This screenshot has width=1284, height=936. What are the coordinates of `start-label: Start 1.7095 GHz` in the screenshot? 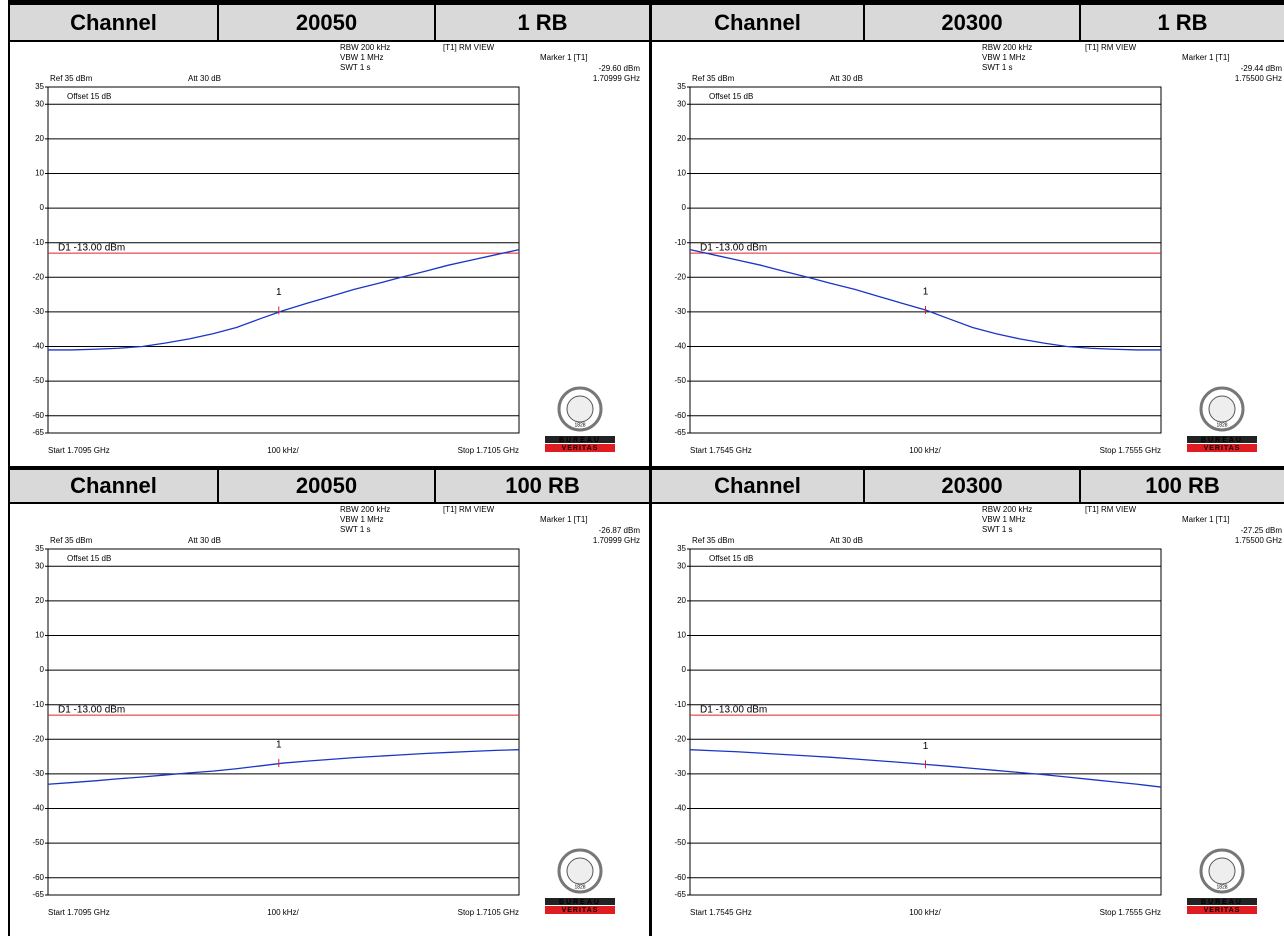 It's located at (79, 450).